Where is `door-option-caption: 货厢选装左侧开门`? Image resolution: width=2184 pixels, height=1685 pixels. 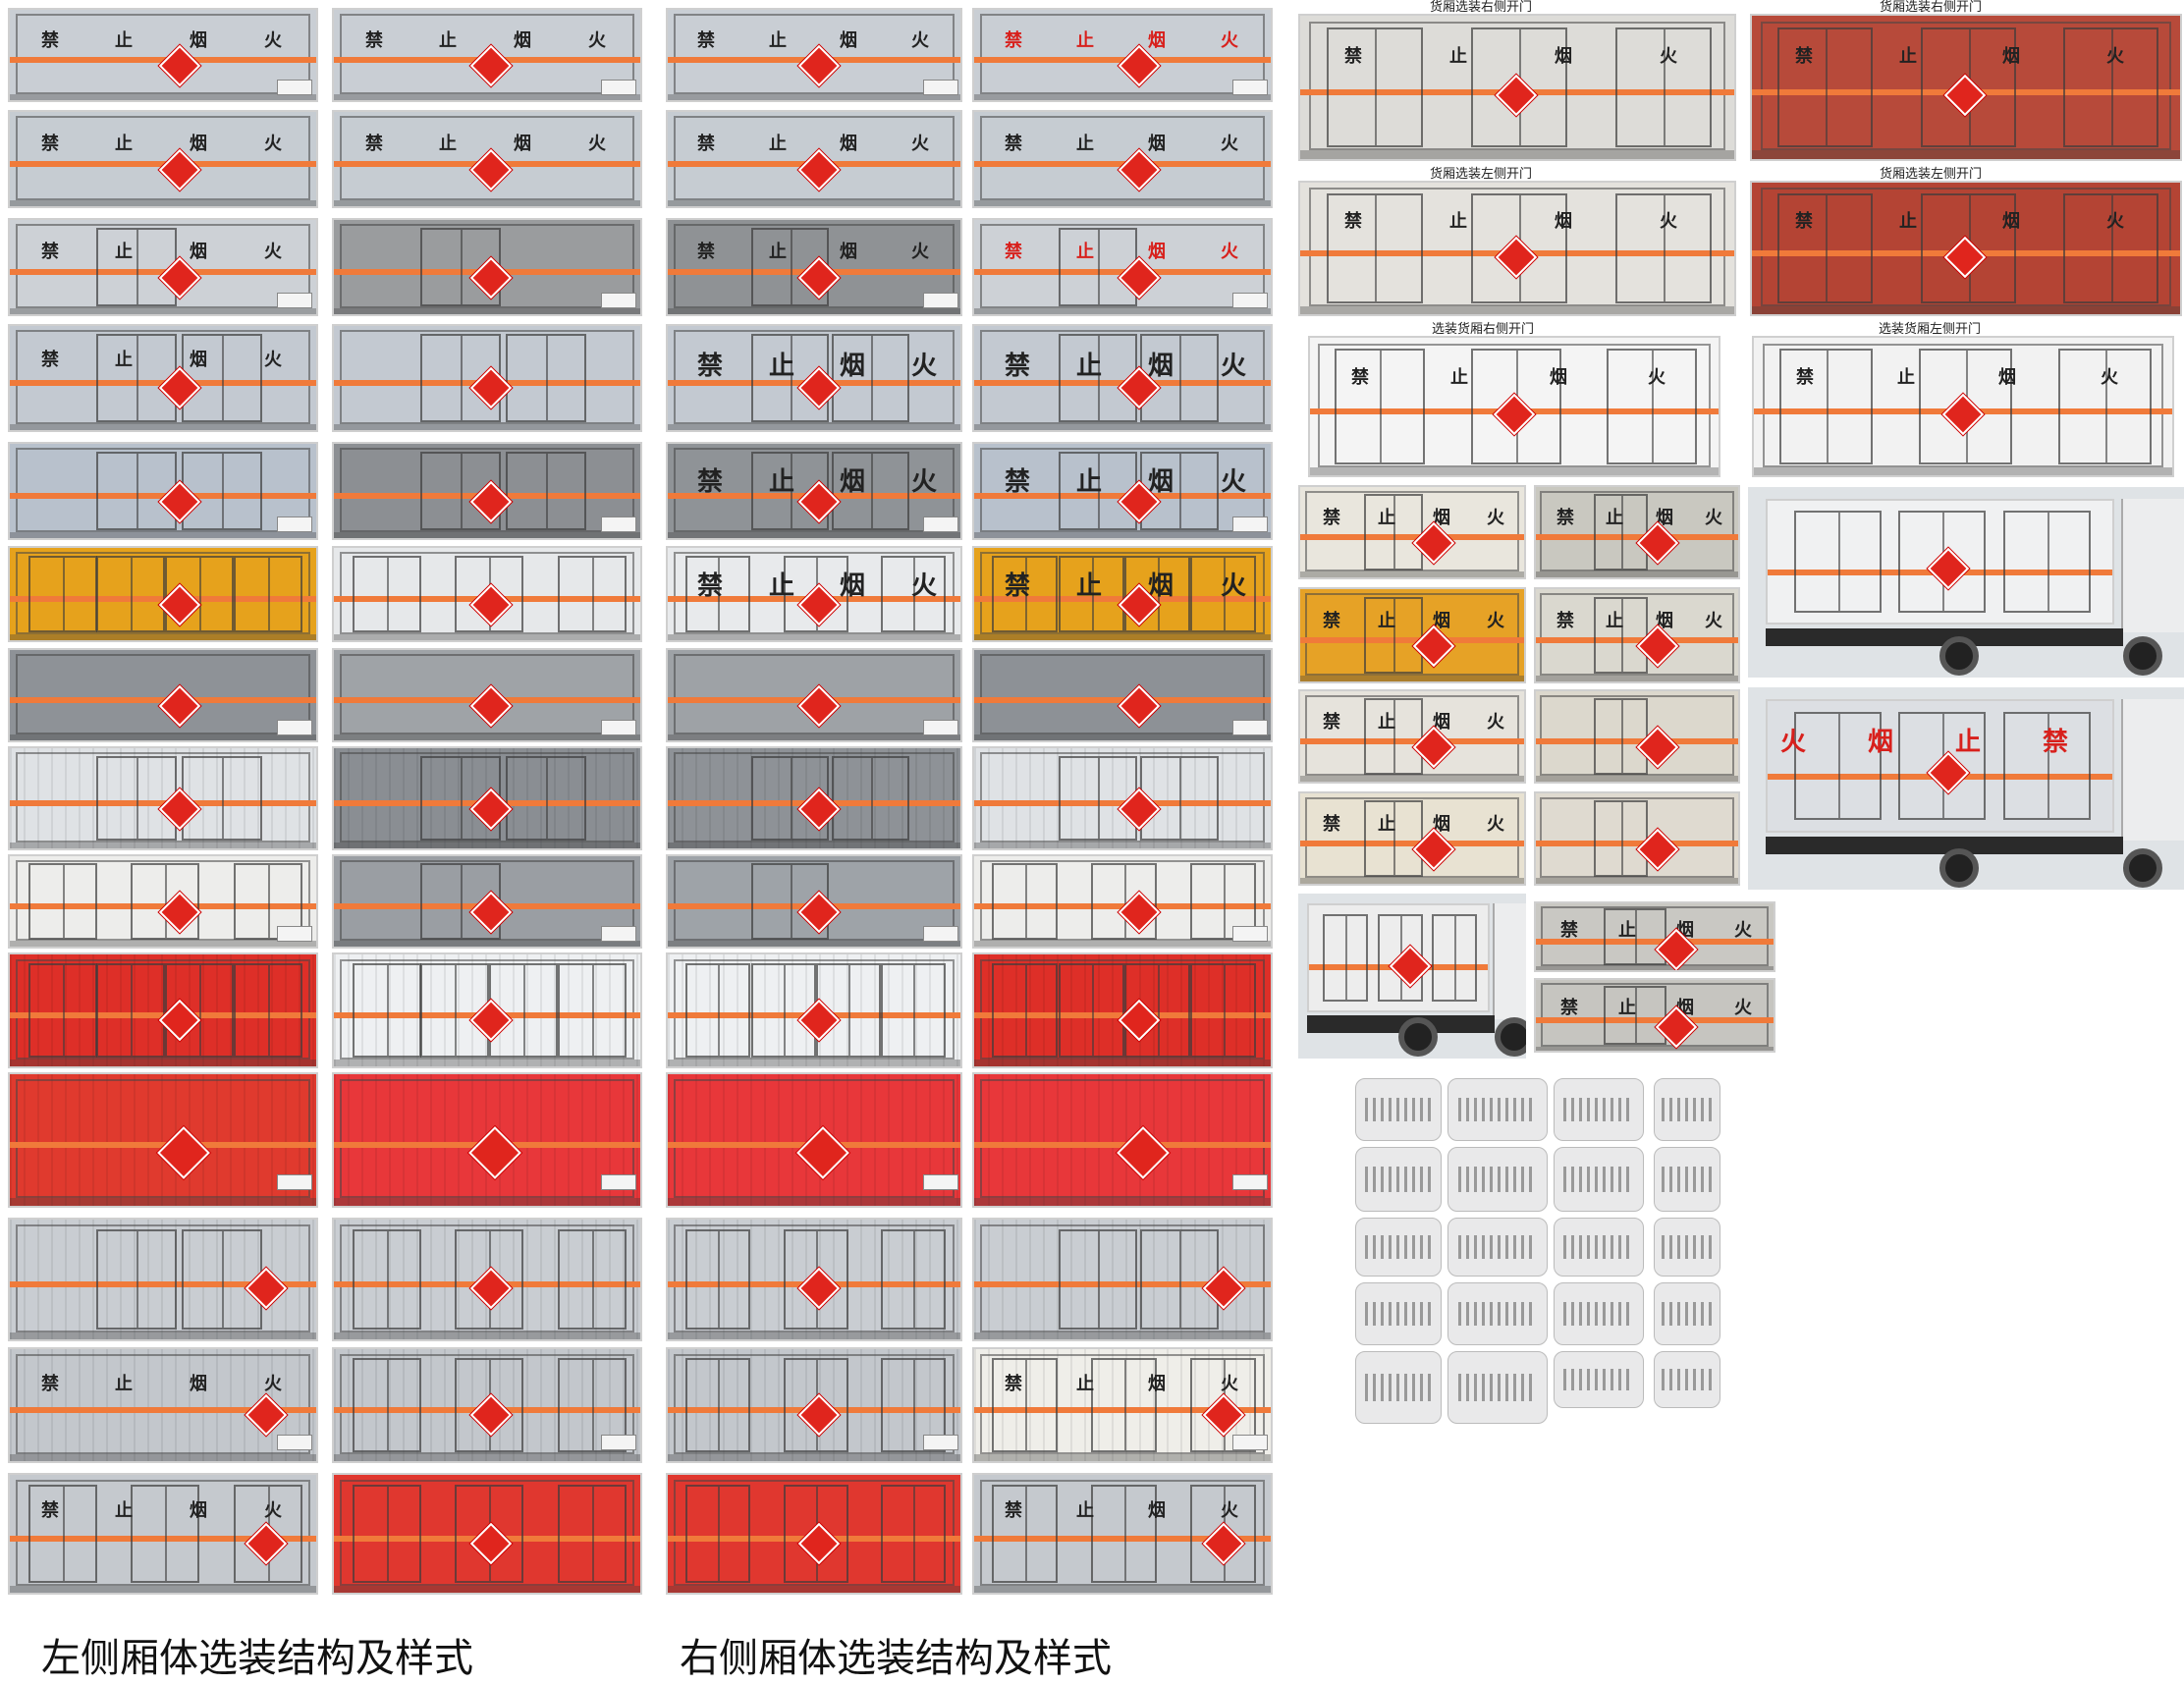 door-option-caption: 货厢选装左侧开门 is located at coordinates (1481, 174).